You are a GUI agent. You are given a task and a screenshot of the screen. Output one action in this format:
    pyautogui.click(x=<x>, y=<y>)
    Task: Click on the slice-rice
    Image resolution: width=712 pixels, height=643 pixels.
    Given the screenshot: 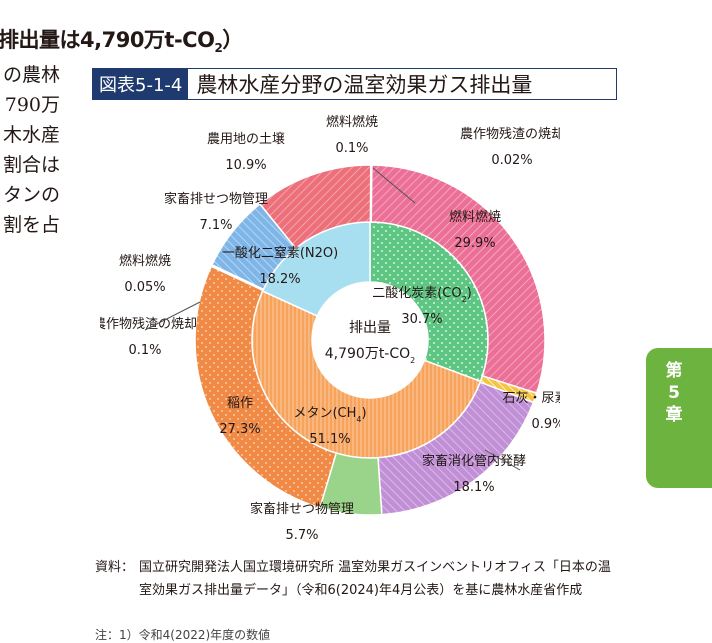 What is the action you would take?
    pyautogui.click(x=266, y=387)
    